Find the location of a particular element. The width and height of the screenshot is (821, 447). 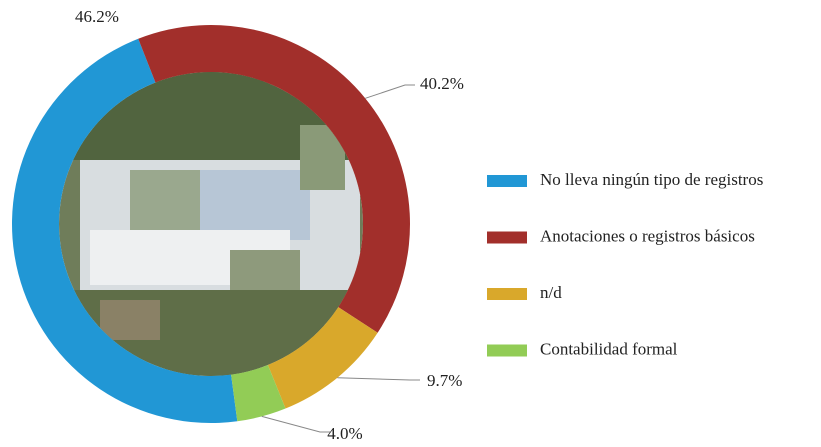

legend-label: Contabilidad formal is located at coordinates (609, 348).